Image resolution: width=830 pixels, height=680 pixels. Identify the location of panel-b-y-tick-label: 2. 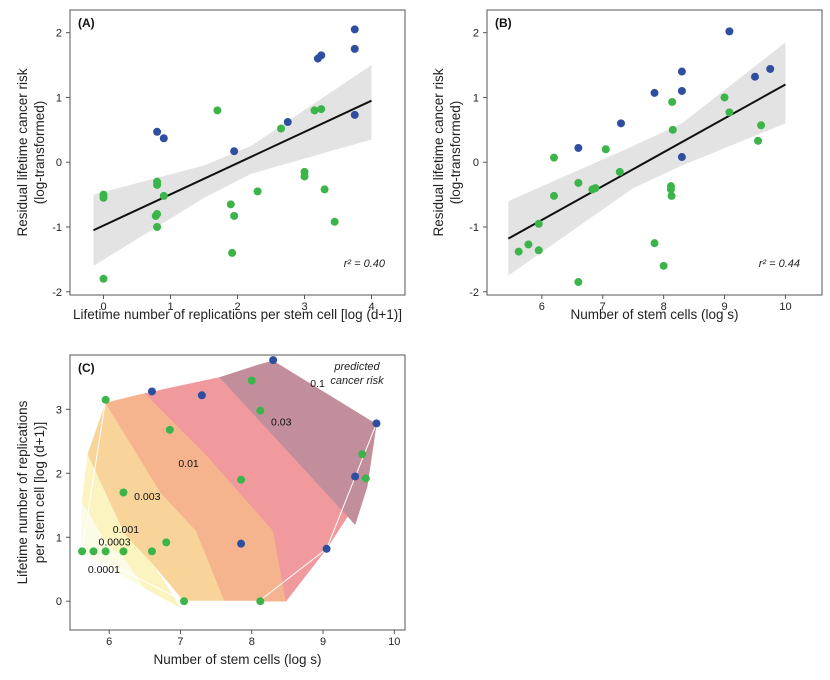
(476, 34).